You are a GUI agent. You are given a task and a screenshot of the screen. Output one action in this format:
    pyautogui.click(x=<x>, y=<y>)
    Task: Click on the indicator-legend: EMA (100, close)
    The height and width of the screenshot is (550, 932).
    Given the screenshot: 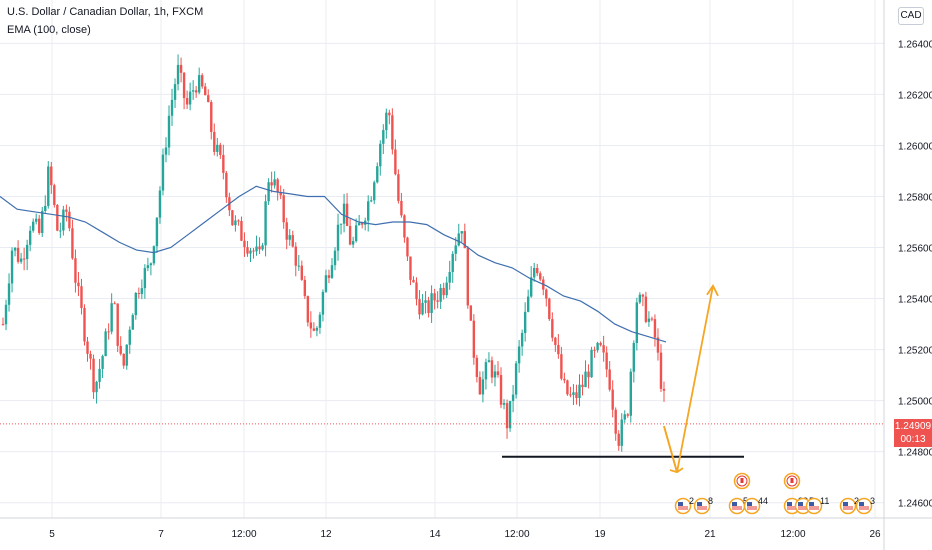 What is the action you would take?
    pyautogui.click(x=49, y=30)
    